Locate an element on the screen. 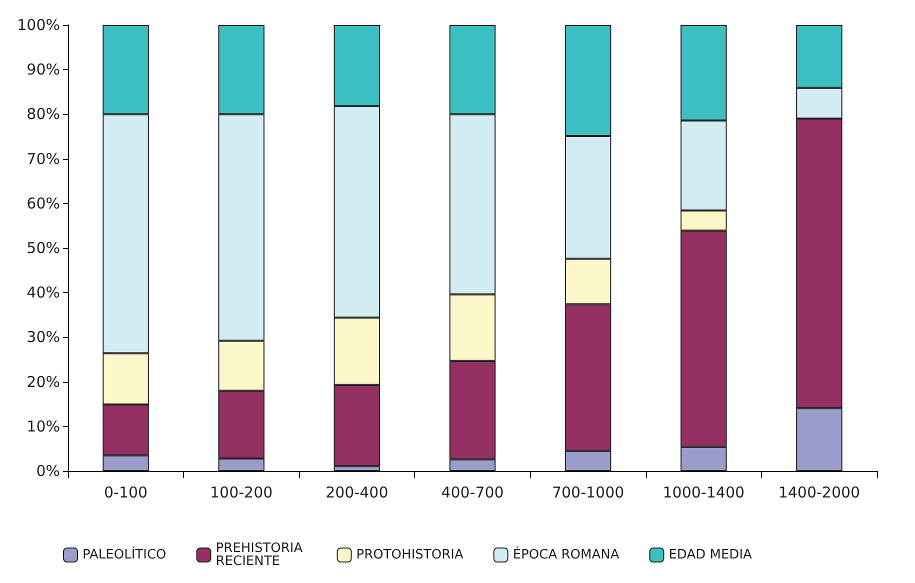  legend-label: PREHISTORIA RECIENTE is located at coordinates (261, 555).